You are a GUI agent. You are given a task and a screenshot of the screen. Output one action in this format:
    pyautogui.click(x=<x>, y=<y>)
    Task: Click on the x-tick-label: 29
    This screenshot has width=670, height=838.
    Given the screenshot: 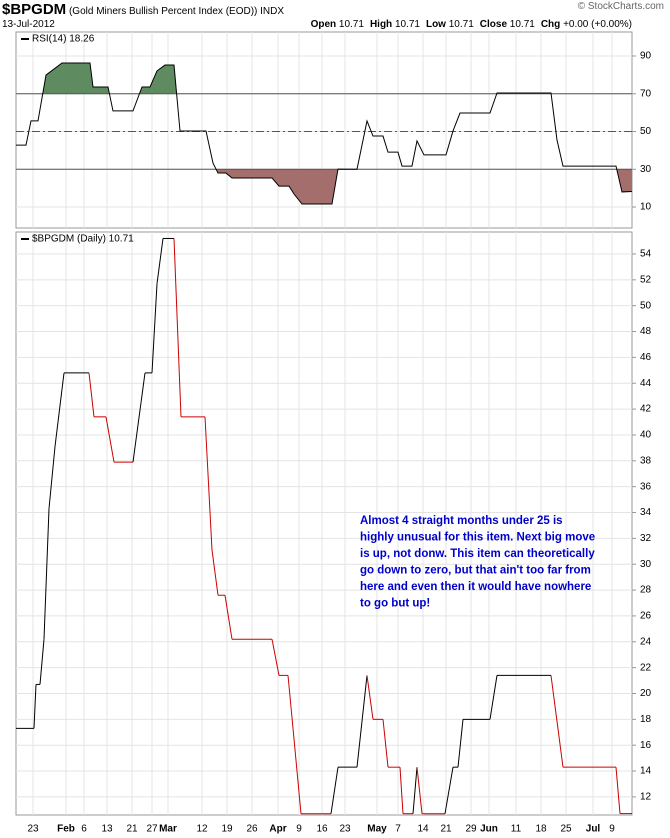 What is the action you would take?
    pyautogui.click(x=471, y=829)
    